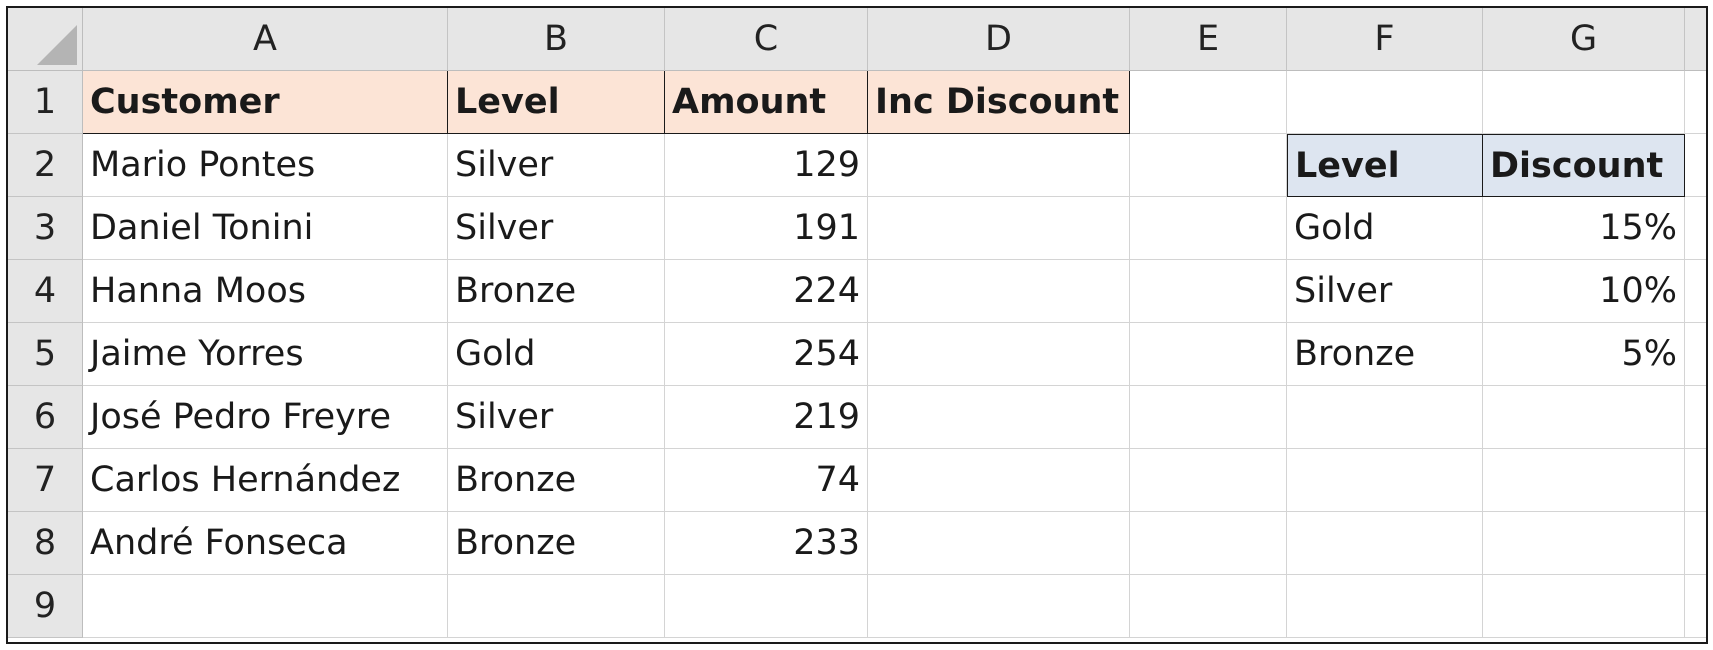 This screenshot has height=650, width=1713. Describe the element at coordinates (265, 417) in the screenshot. I see `cell-customer: José Pedro Freyre` at that location.